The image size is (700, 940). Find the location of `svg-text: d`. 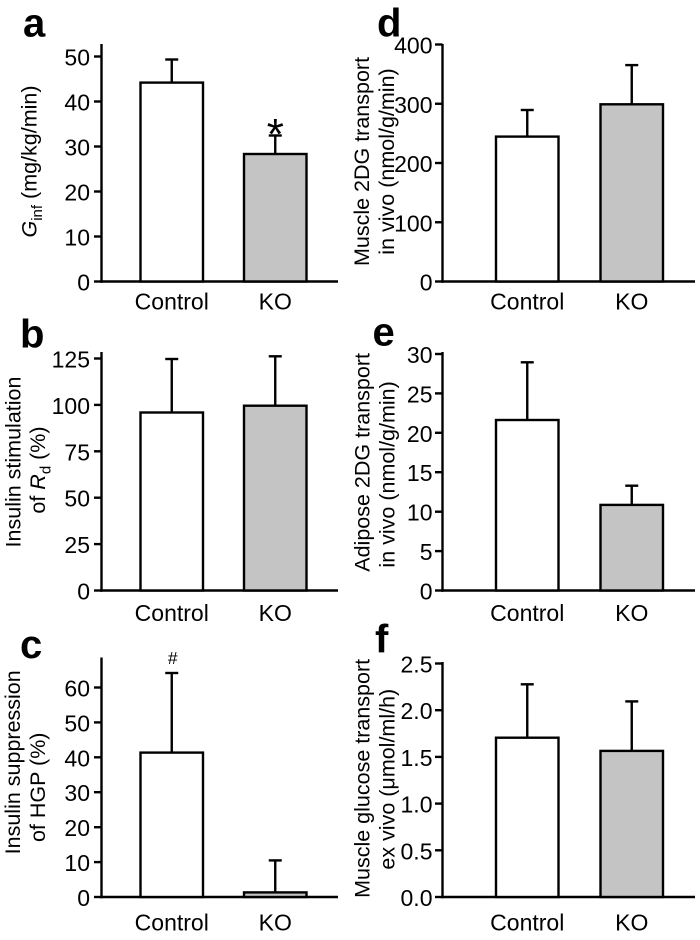

svg-text: d is located at coordinates (389, 24).